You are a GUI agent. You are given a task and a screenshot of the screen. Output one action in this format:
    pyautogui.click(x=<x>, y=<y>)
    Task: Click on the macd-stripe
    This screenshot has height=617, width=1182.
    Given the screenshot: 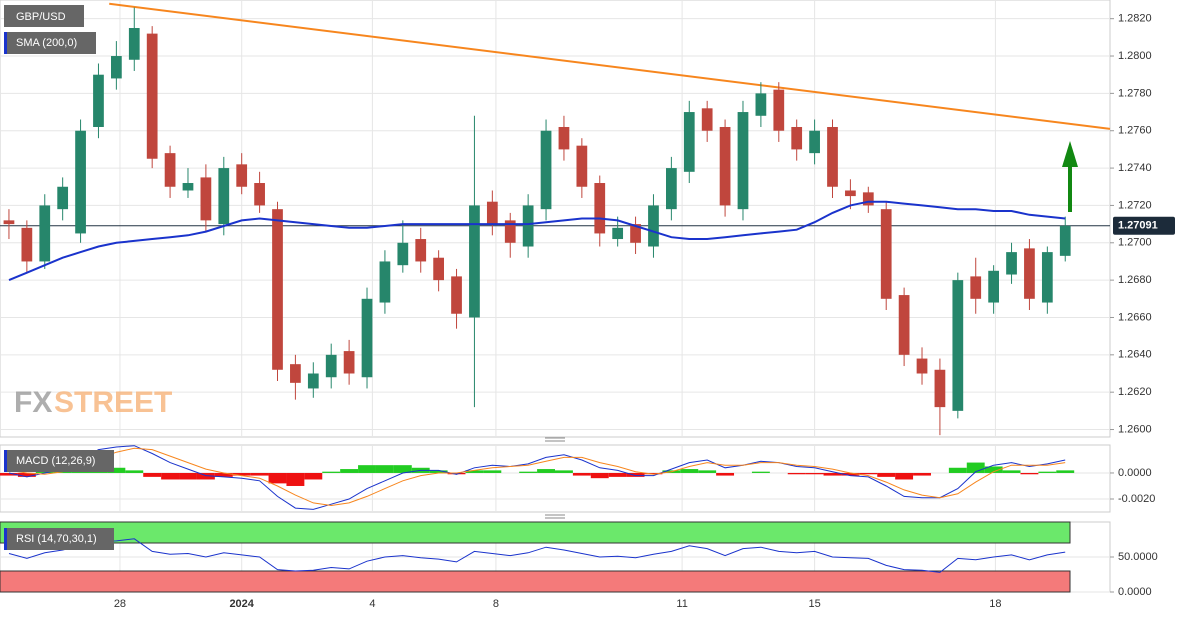 What is the action you would take?
    pyautogui.click(x=5, y=461)
    